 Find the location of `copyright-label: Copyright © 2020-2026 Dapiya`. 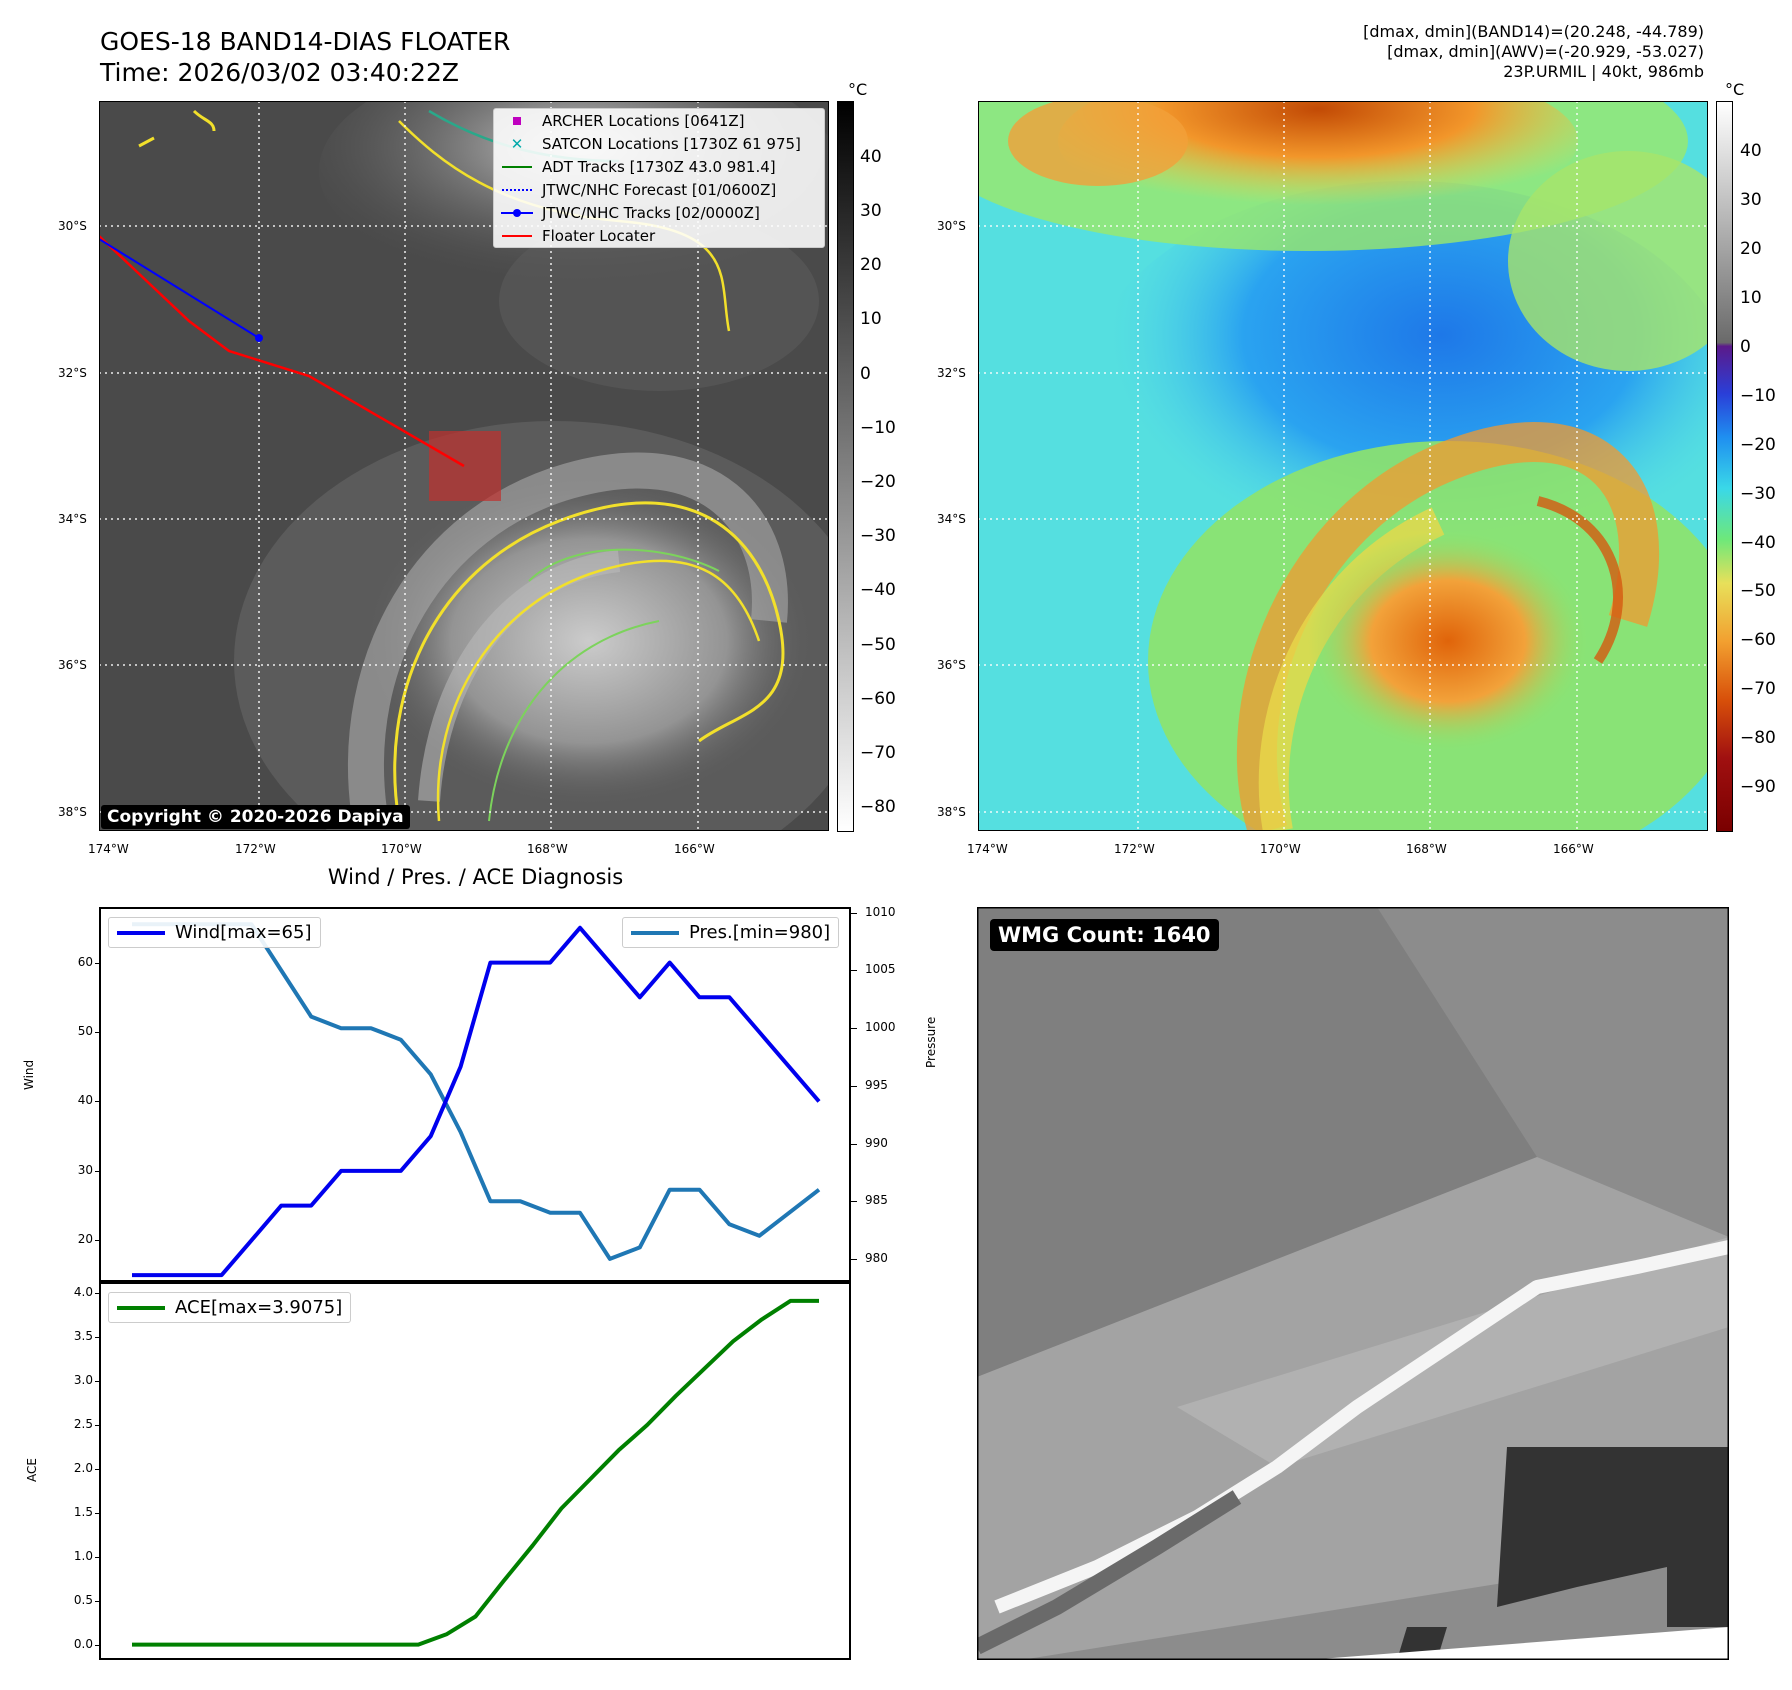

copyright-label: Copyright © 2020-2026 Dapiya is located at coordinates (255, 817).